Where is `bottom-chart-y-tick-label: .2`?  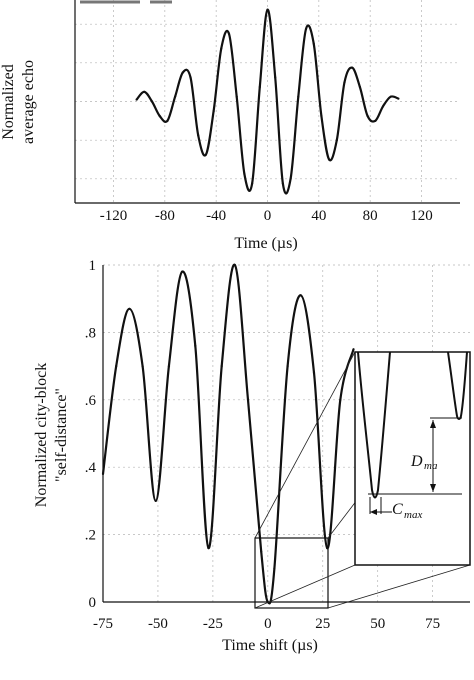 bottom-chart-y-tick-label: .2 is located at coordinates (90, 536).